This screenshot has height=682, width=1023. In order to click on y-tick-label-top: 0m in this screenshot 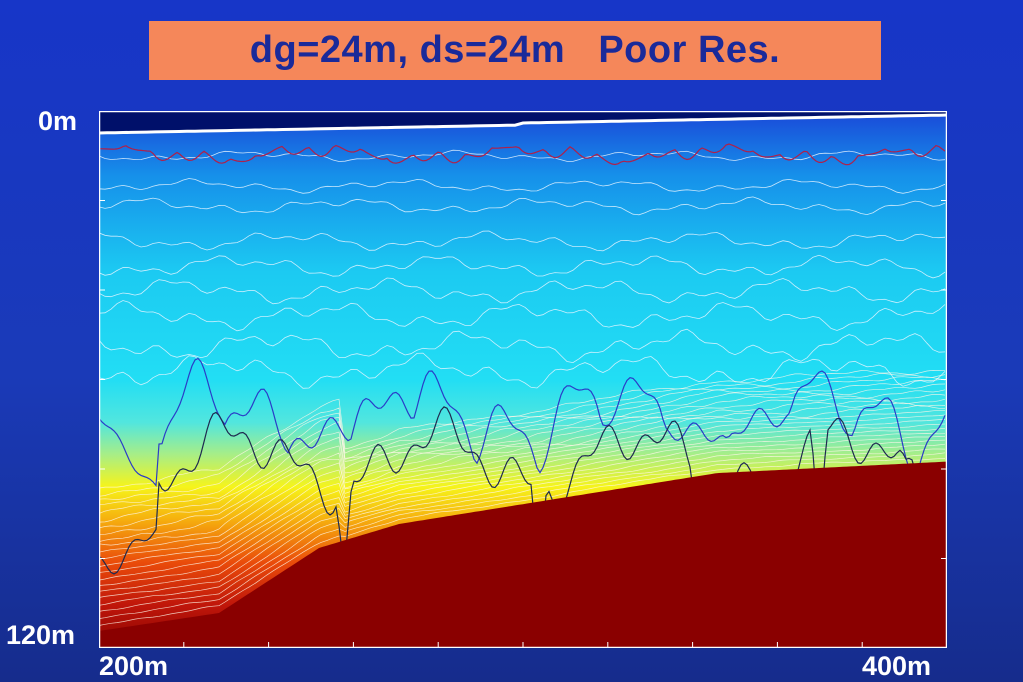, I will do `click(58, 121)`.